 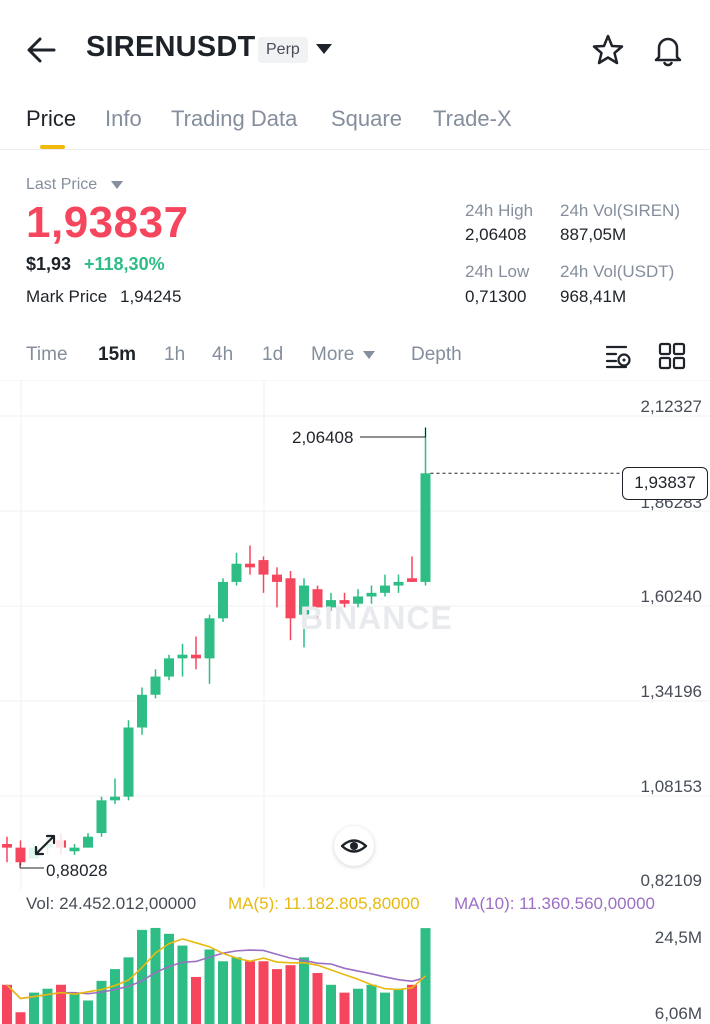 I want to click on star-icon, so click(x=608, y=49).